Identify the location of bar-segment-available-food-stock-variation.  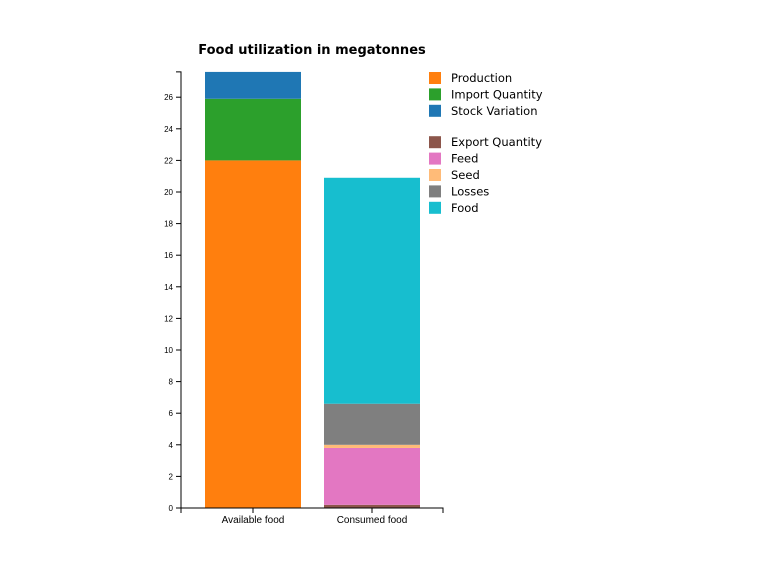
(253, 85).